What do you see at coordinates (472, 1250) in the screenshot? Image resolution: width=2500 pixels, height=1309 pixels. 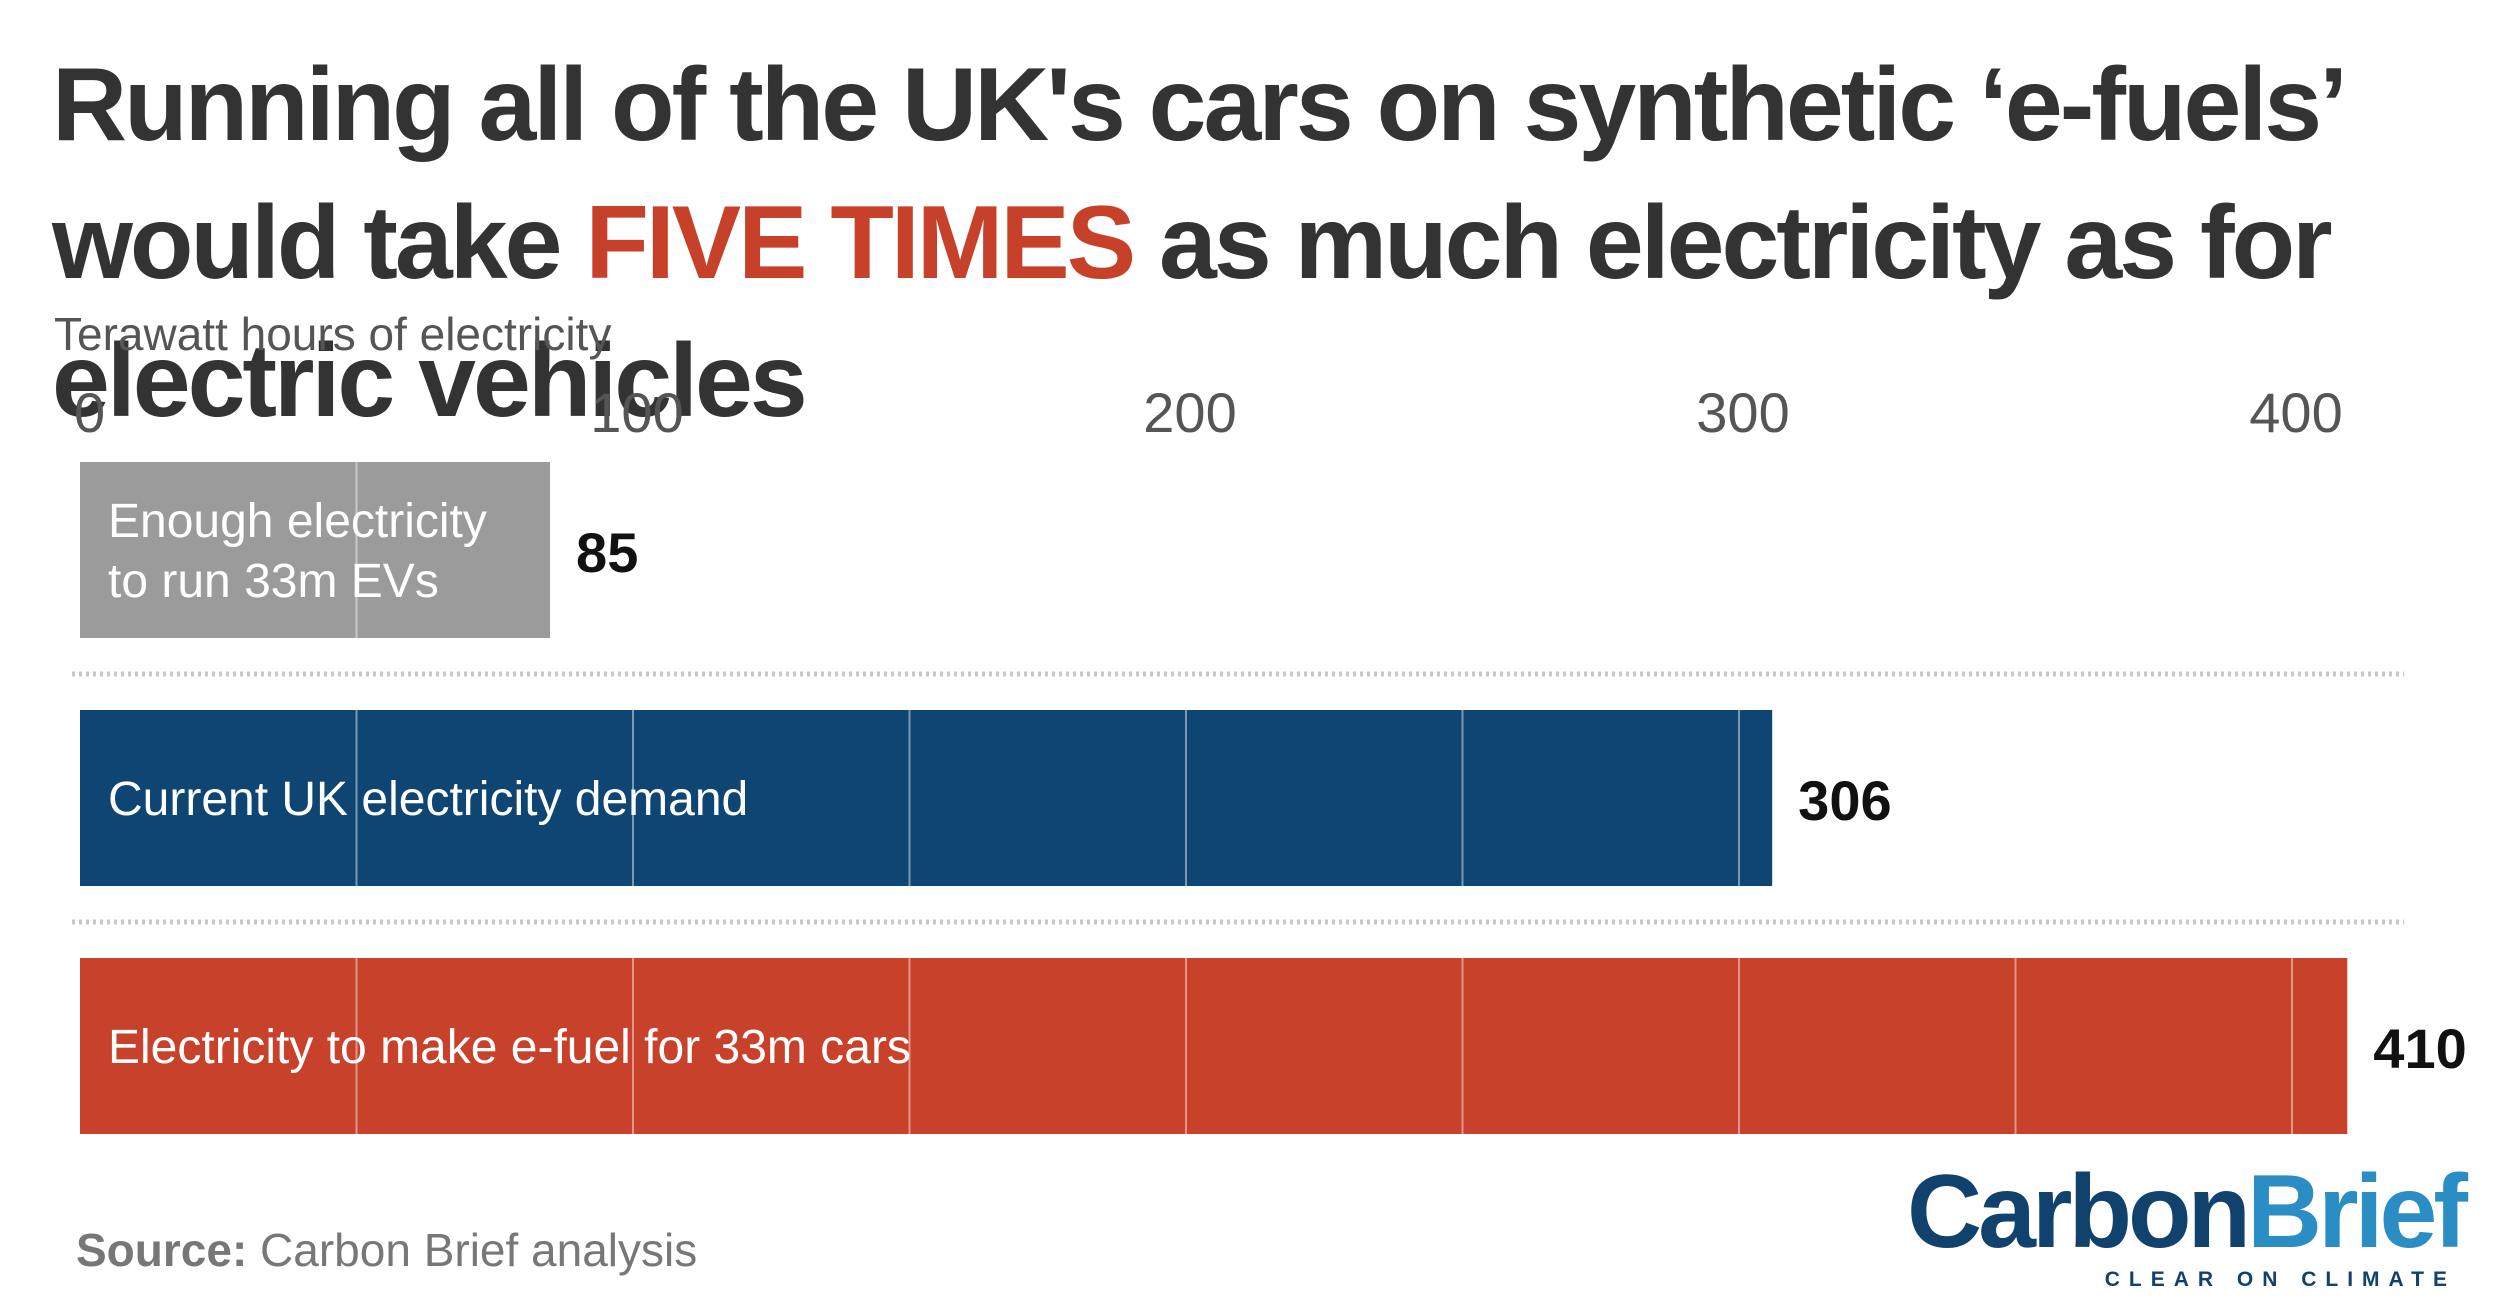 I see `source-text: Carbon Brief analysis` at bounding box center [472, 1250].